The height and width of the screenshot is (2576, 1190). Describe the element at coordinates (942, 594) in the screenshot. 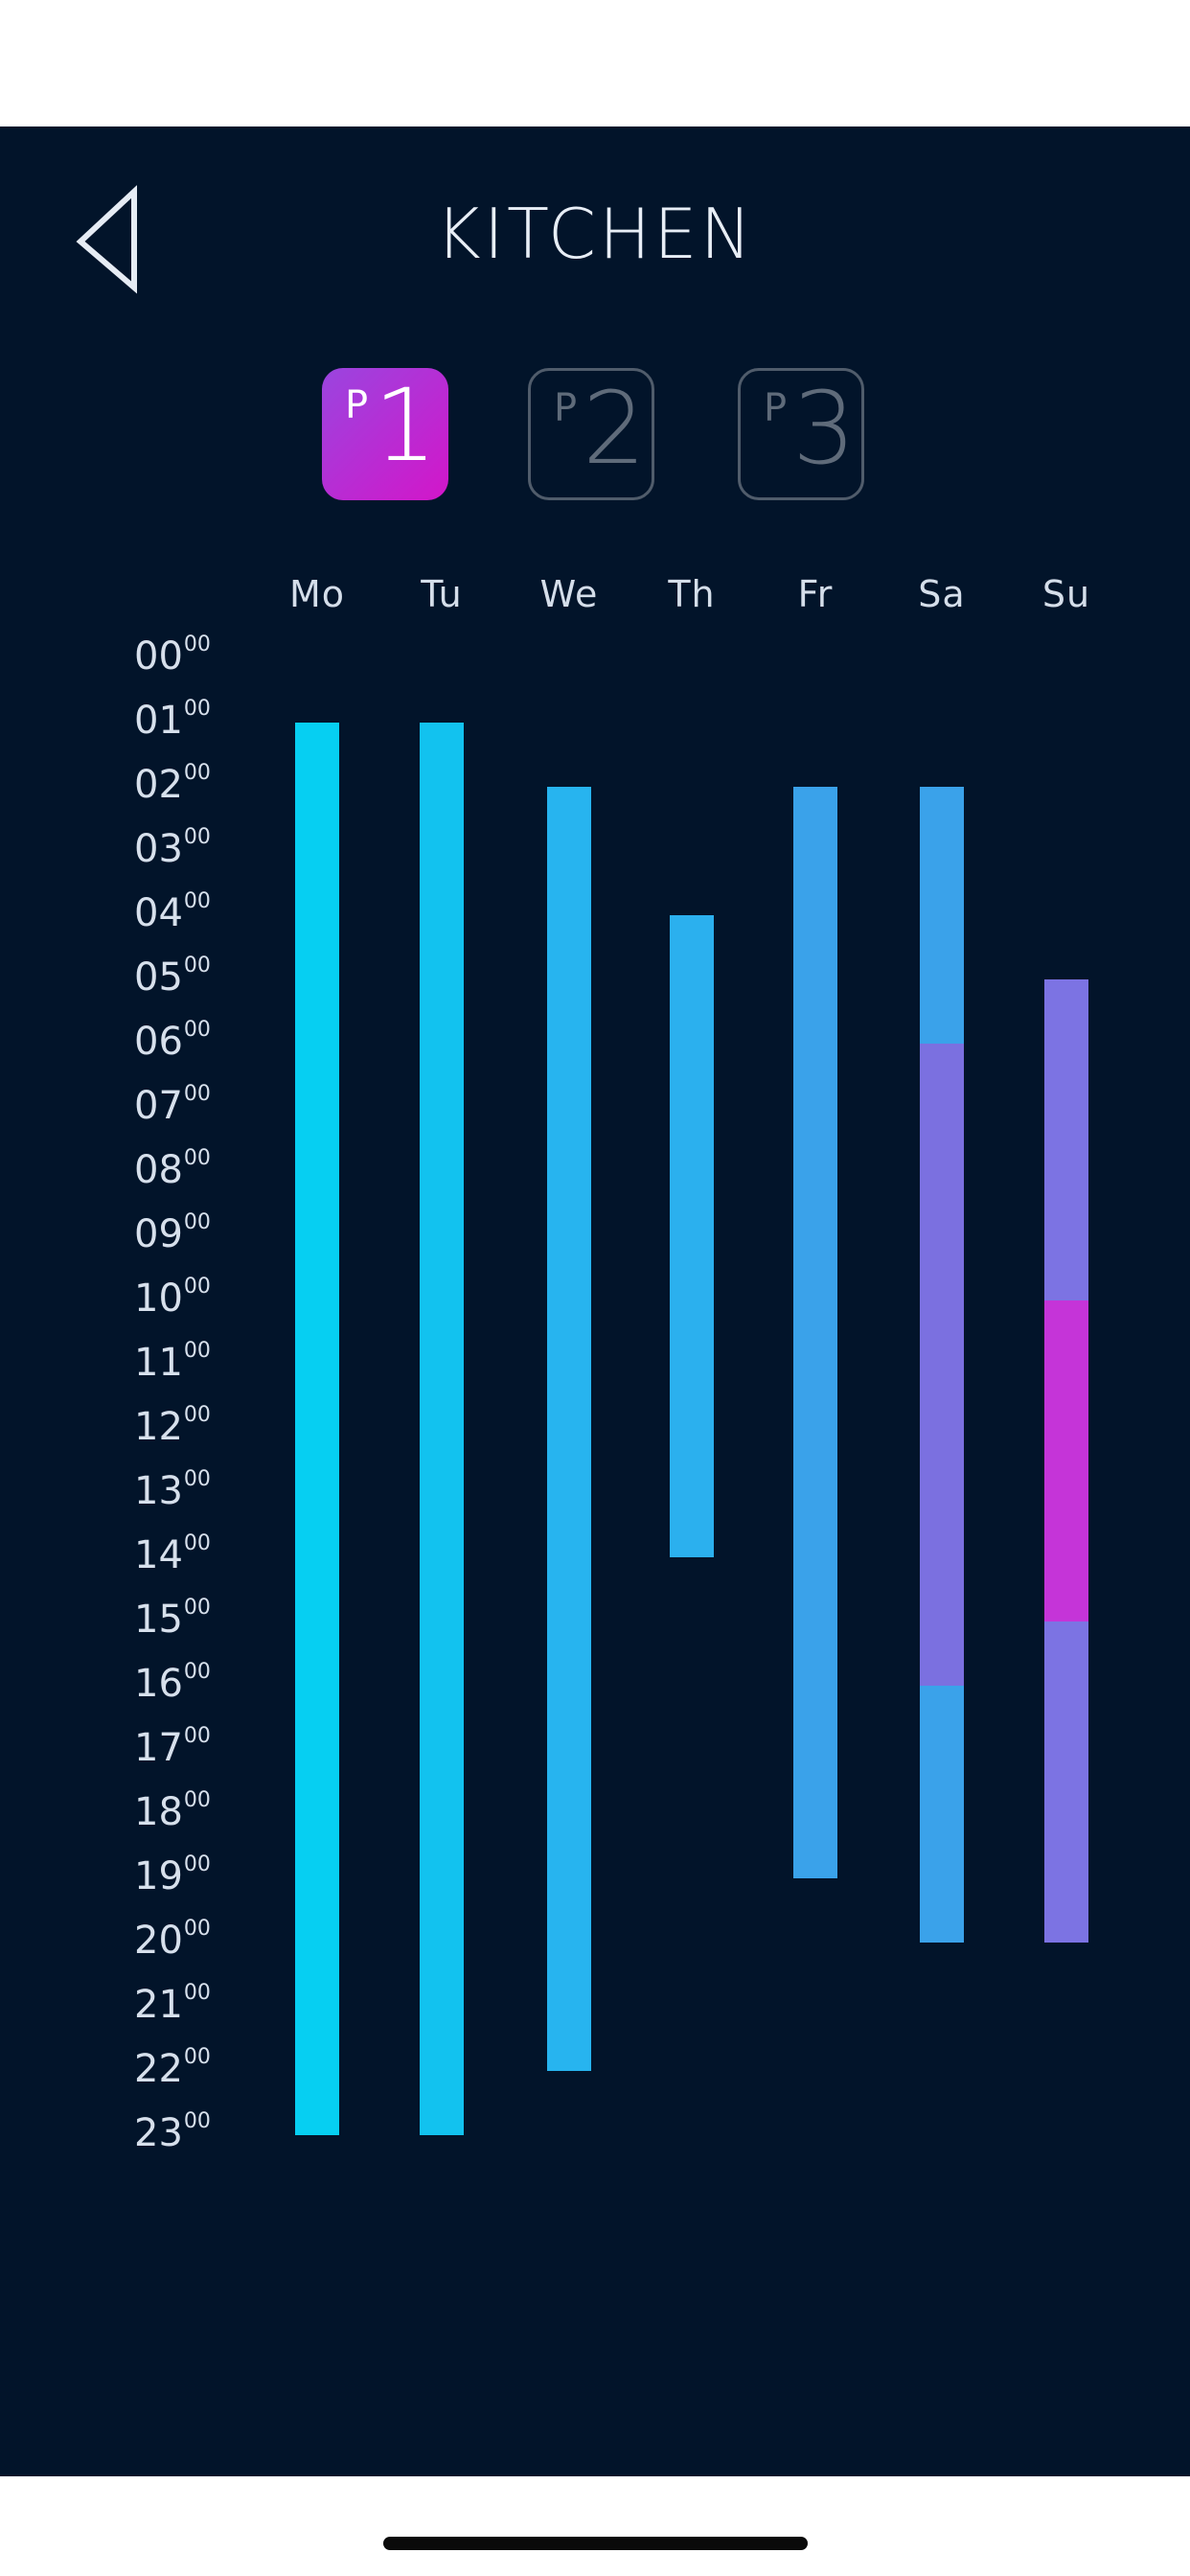

I see `day-label-sa: Sa` at that location.